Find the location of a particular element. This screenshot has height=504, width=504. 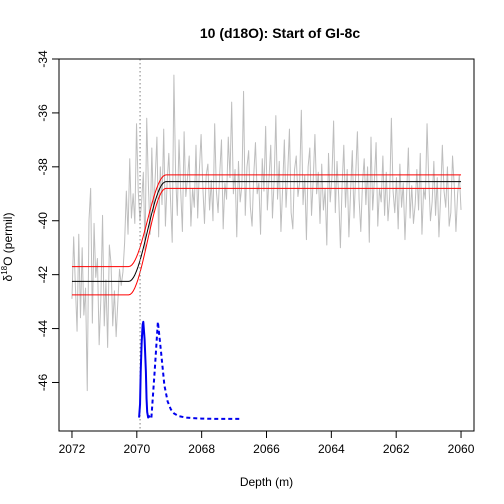

x-tick-label-5: 2062 is located at coordinates (396, 449).